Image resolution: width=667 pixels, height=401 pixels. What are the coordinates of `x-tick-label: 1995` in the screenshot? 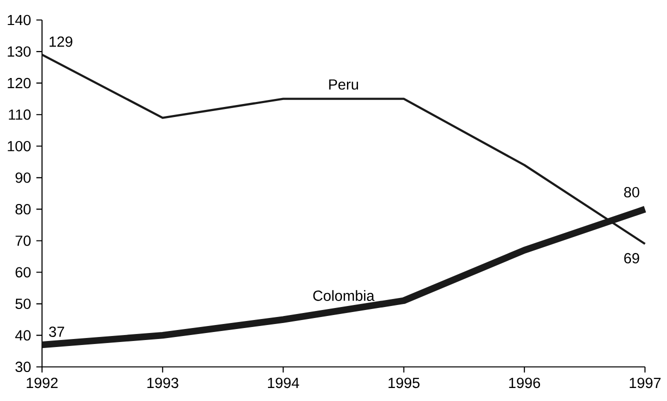 It's located at (404, 383).